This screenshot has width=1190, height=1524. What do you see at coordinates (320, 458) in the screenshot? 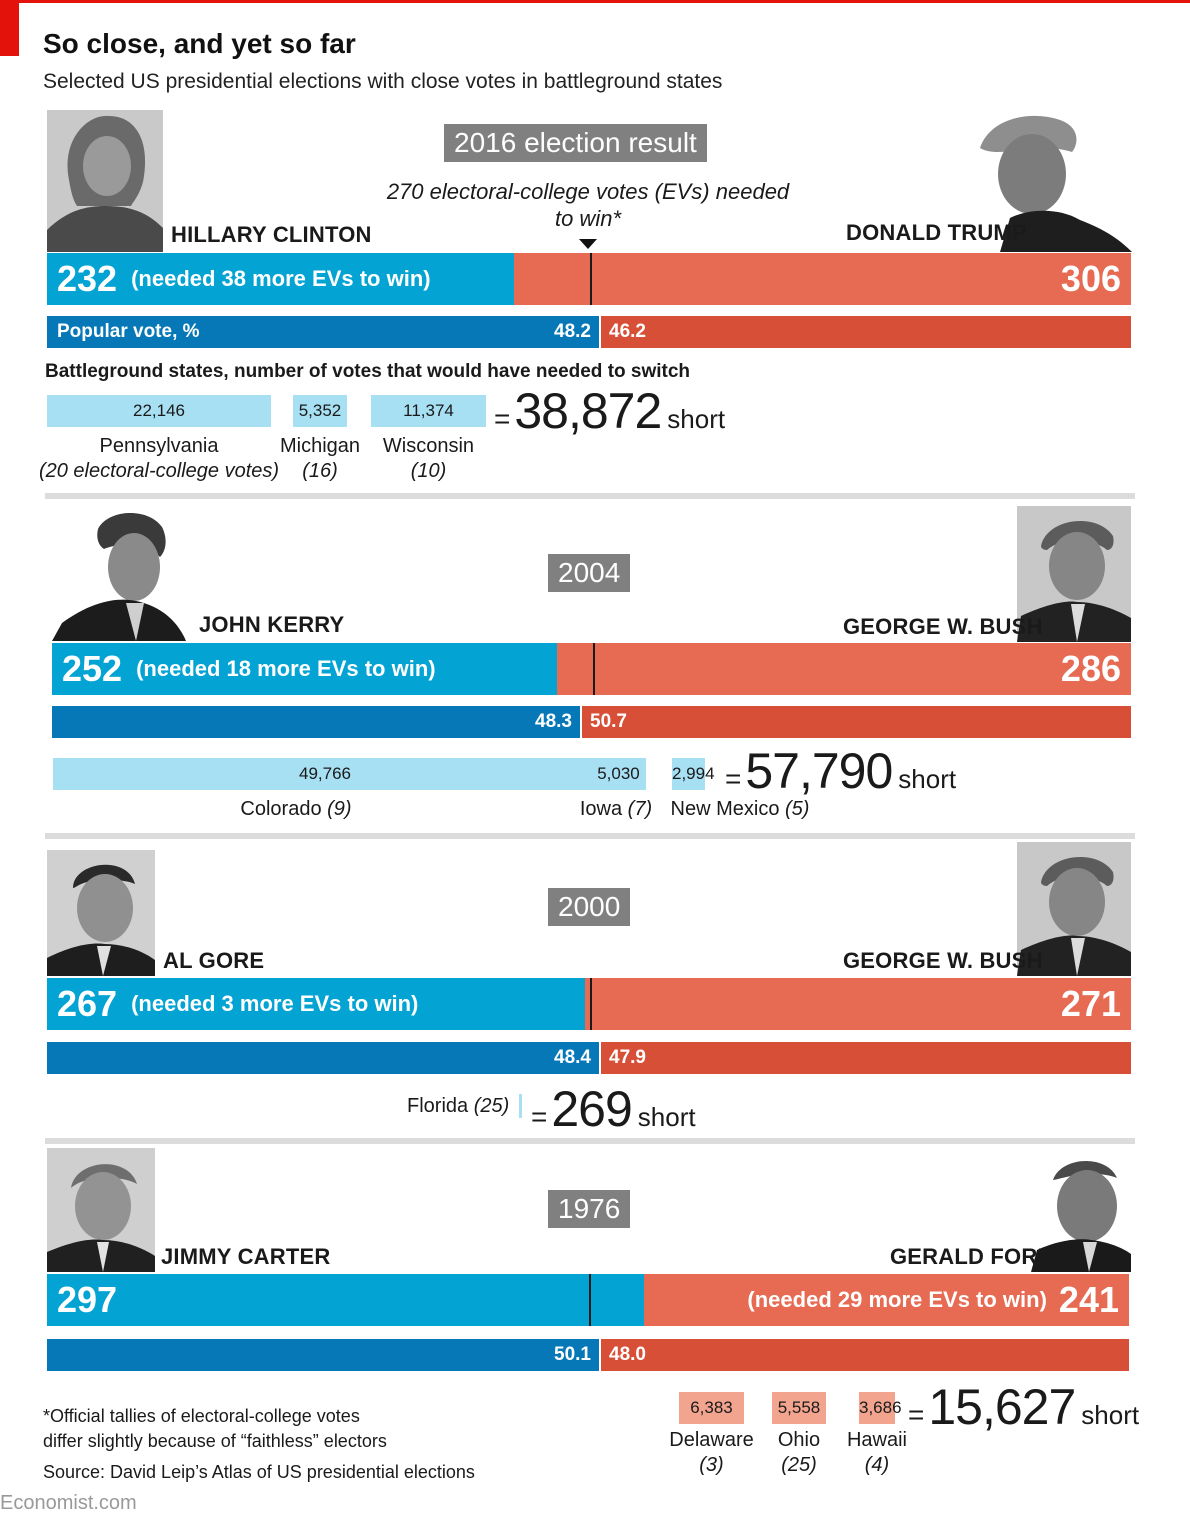
I see `state-label: Michigan (16)` at bounding box center [320, 458].